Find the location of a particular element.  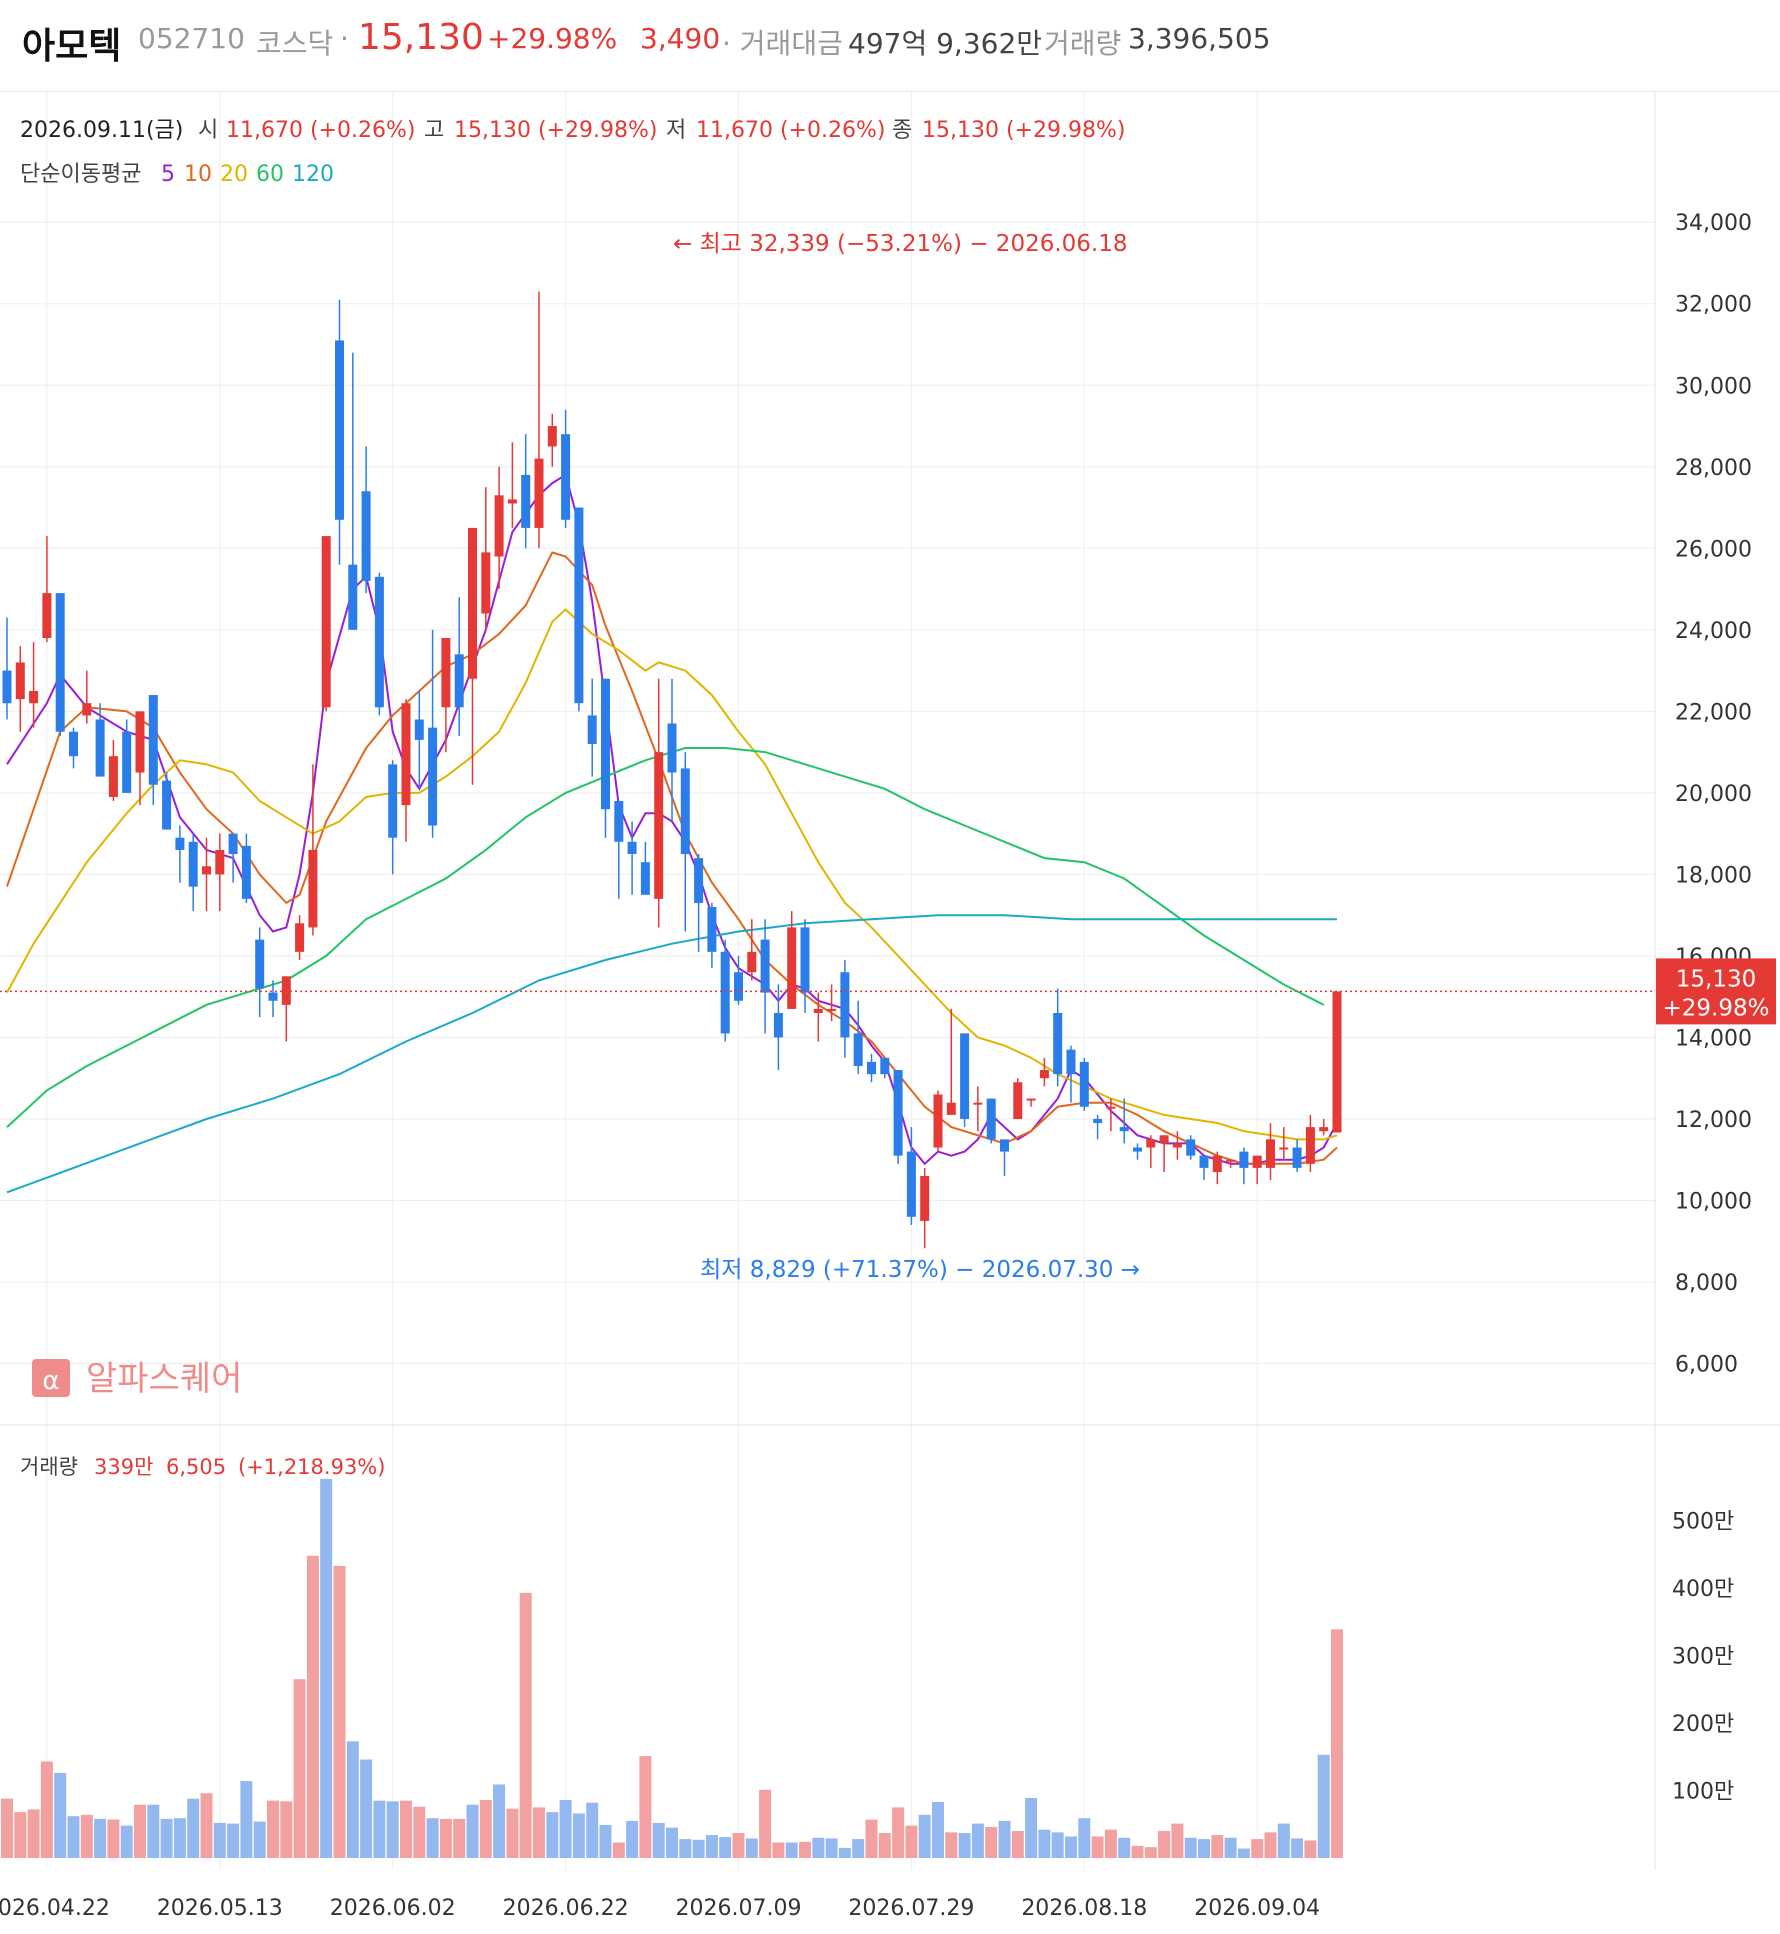

time-tick-label: 2026.08.18 is located at coordinates (1084, 1908).